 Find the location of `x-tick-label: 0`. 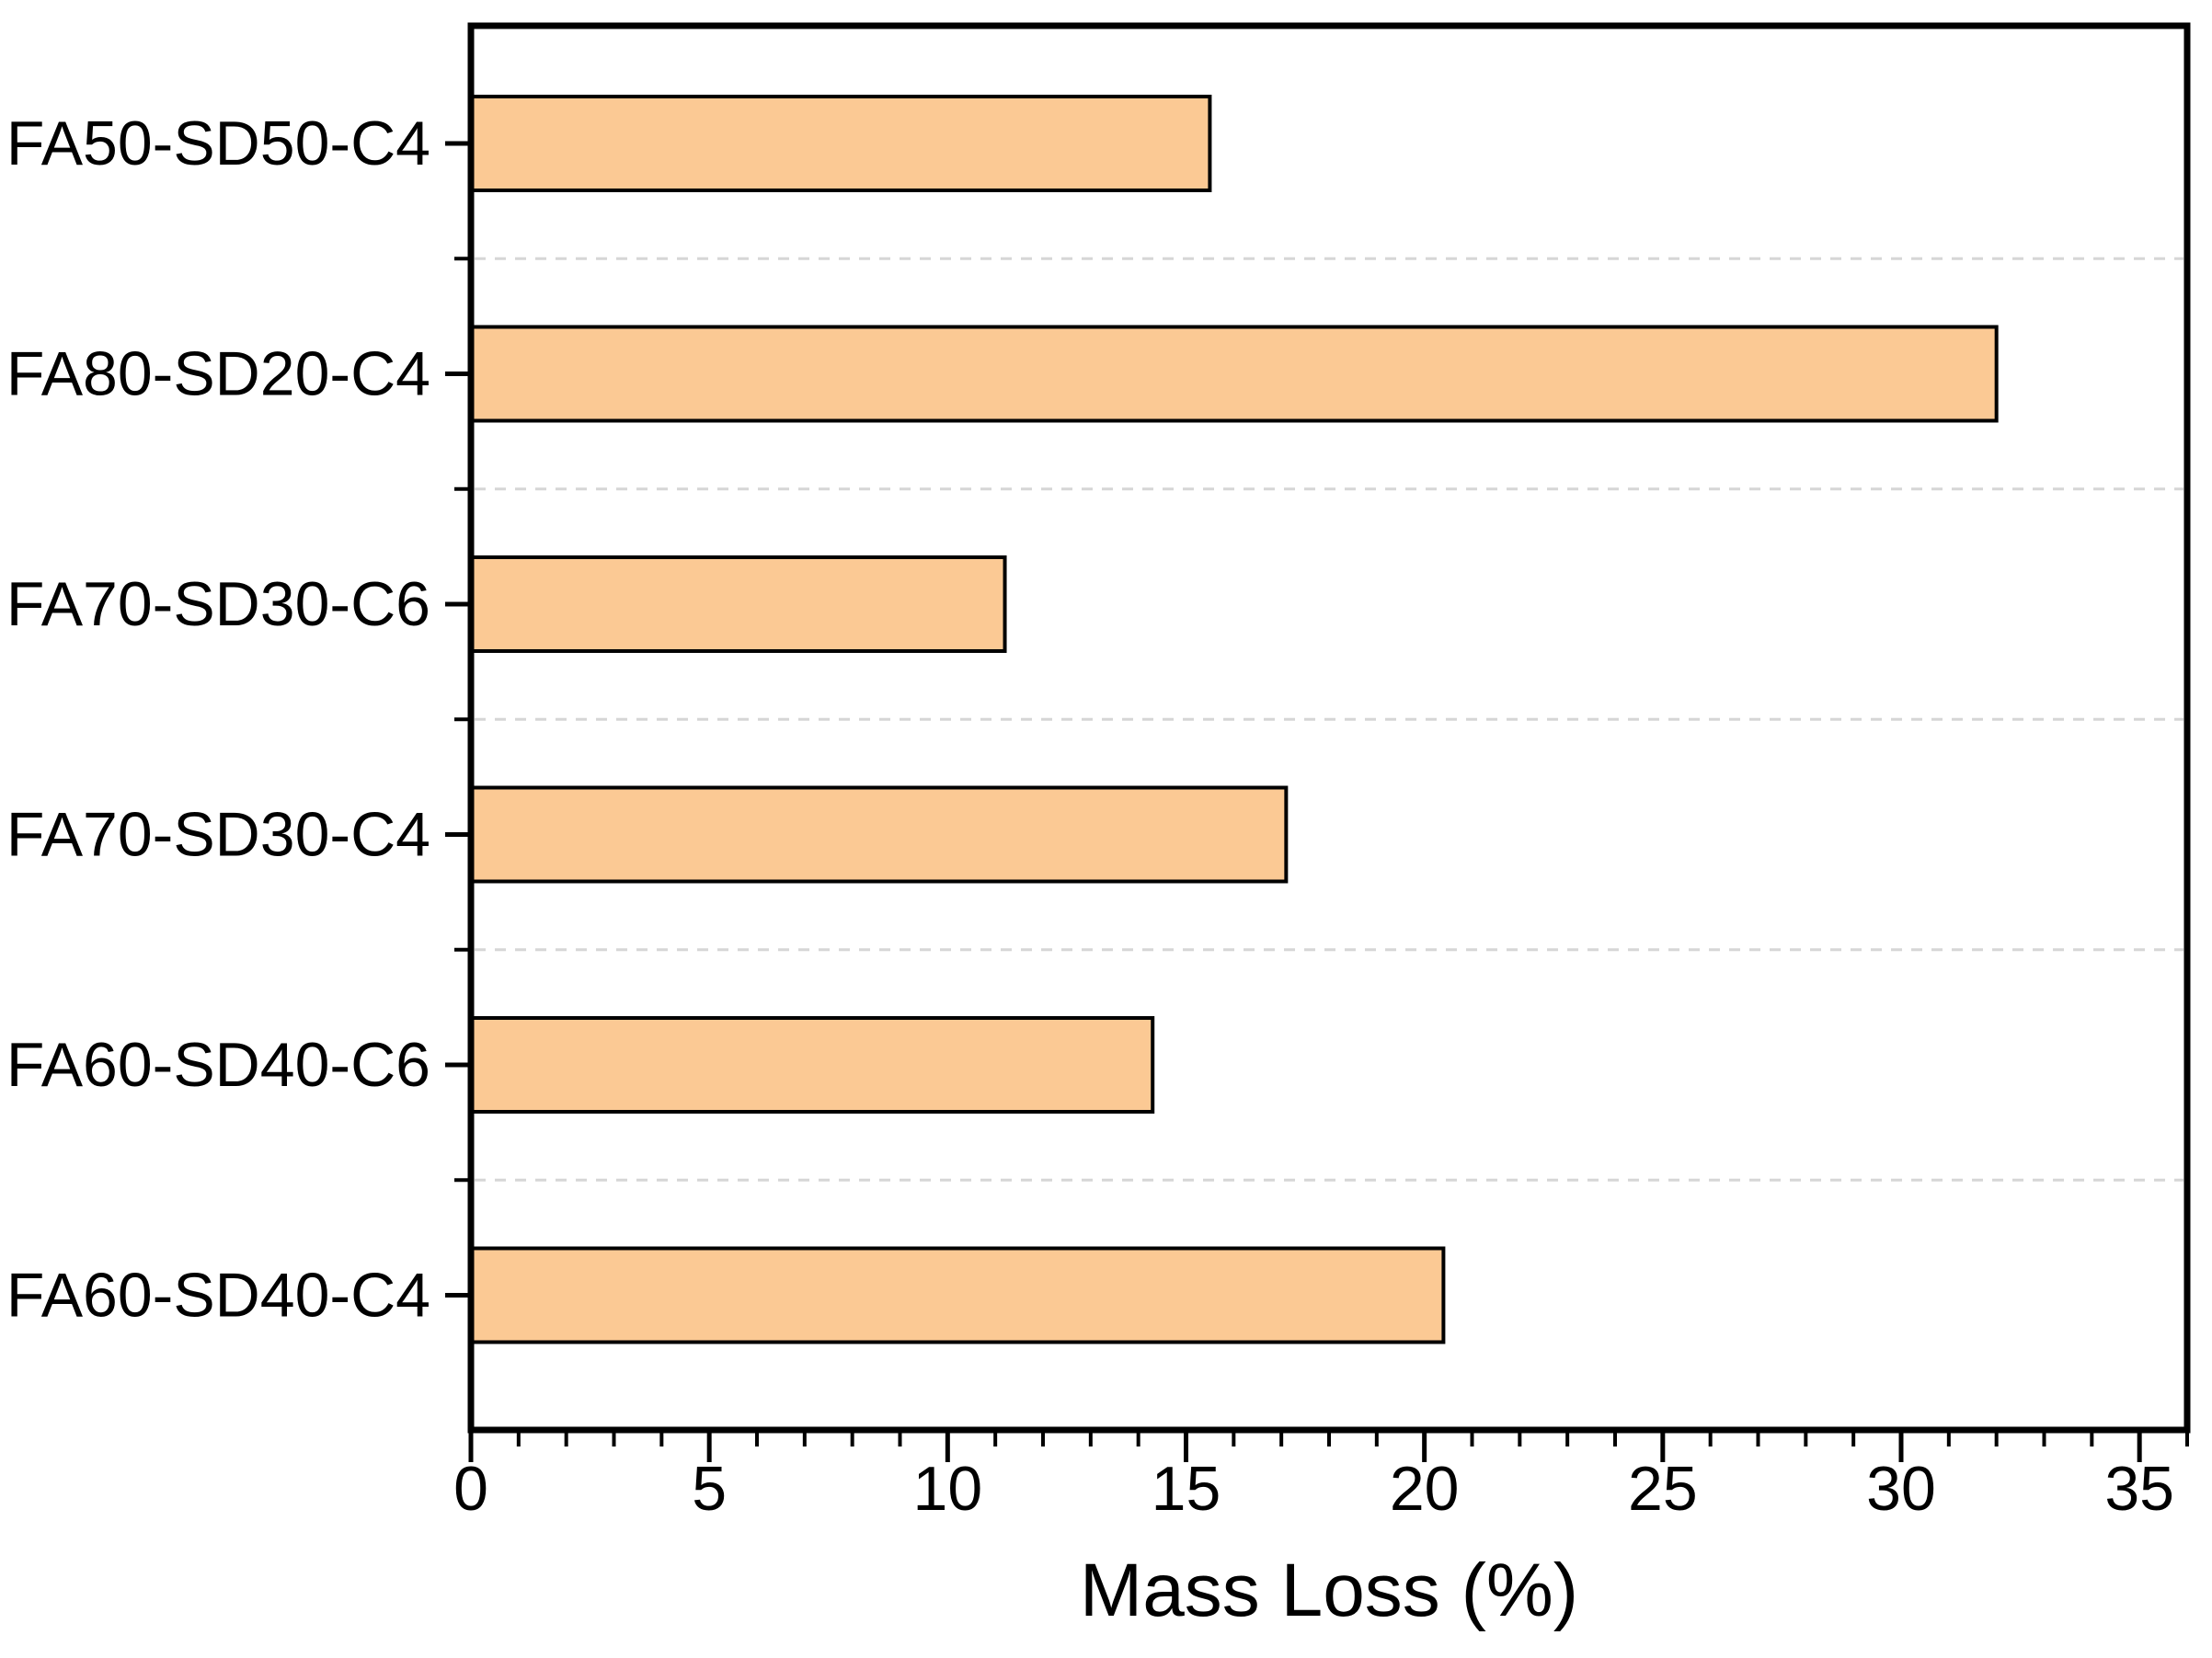

x-tick-label: 0 is located at coordinates (471, 1489).